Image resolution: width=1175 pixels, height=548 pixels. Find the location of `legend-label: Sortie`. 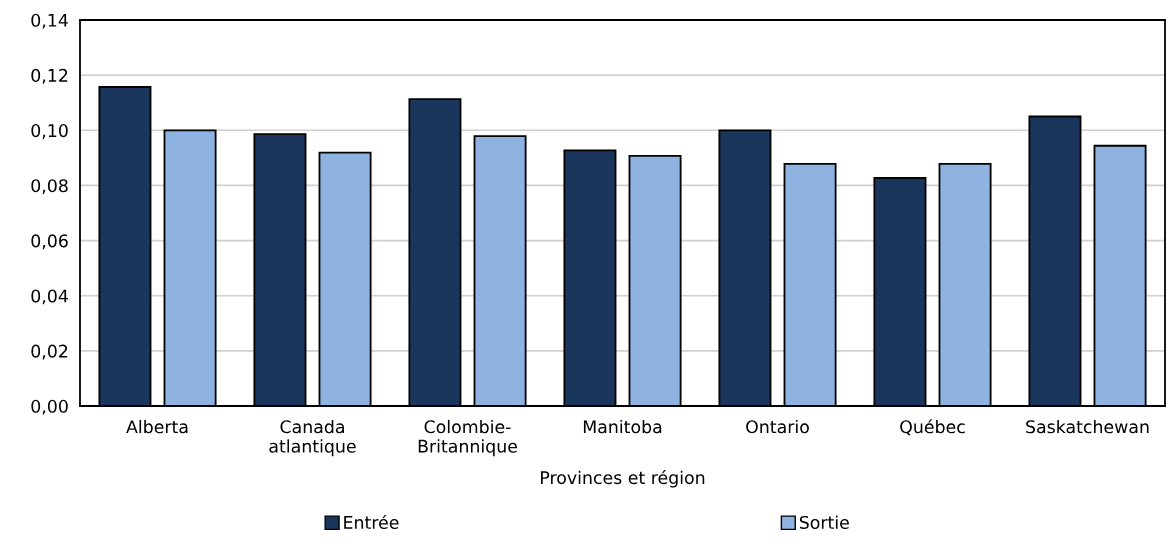

legend-label: Sortie is located at coordinates (824, 522).